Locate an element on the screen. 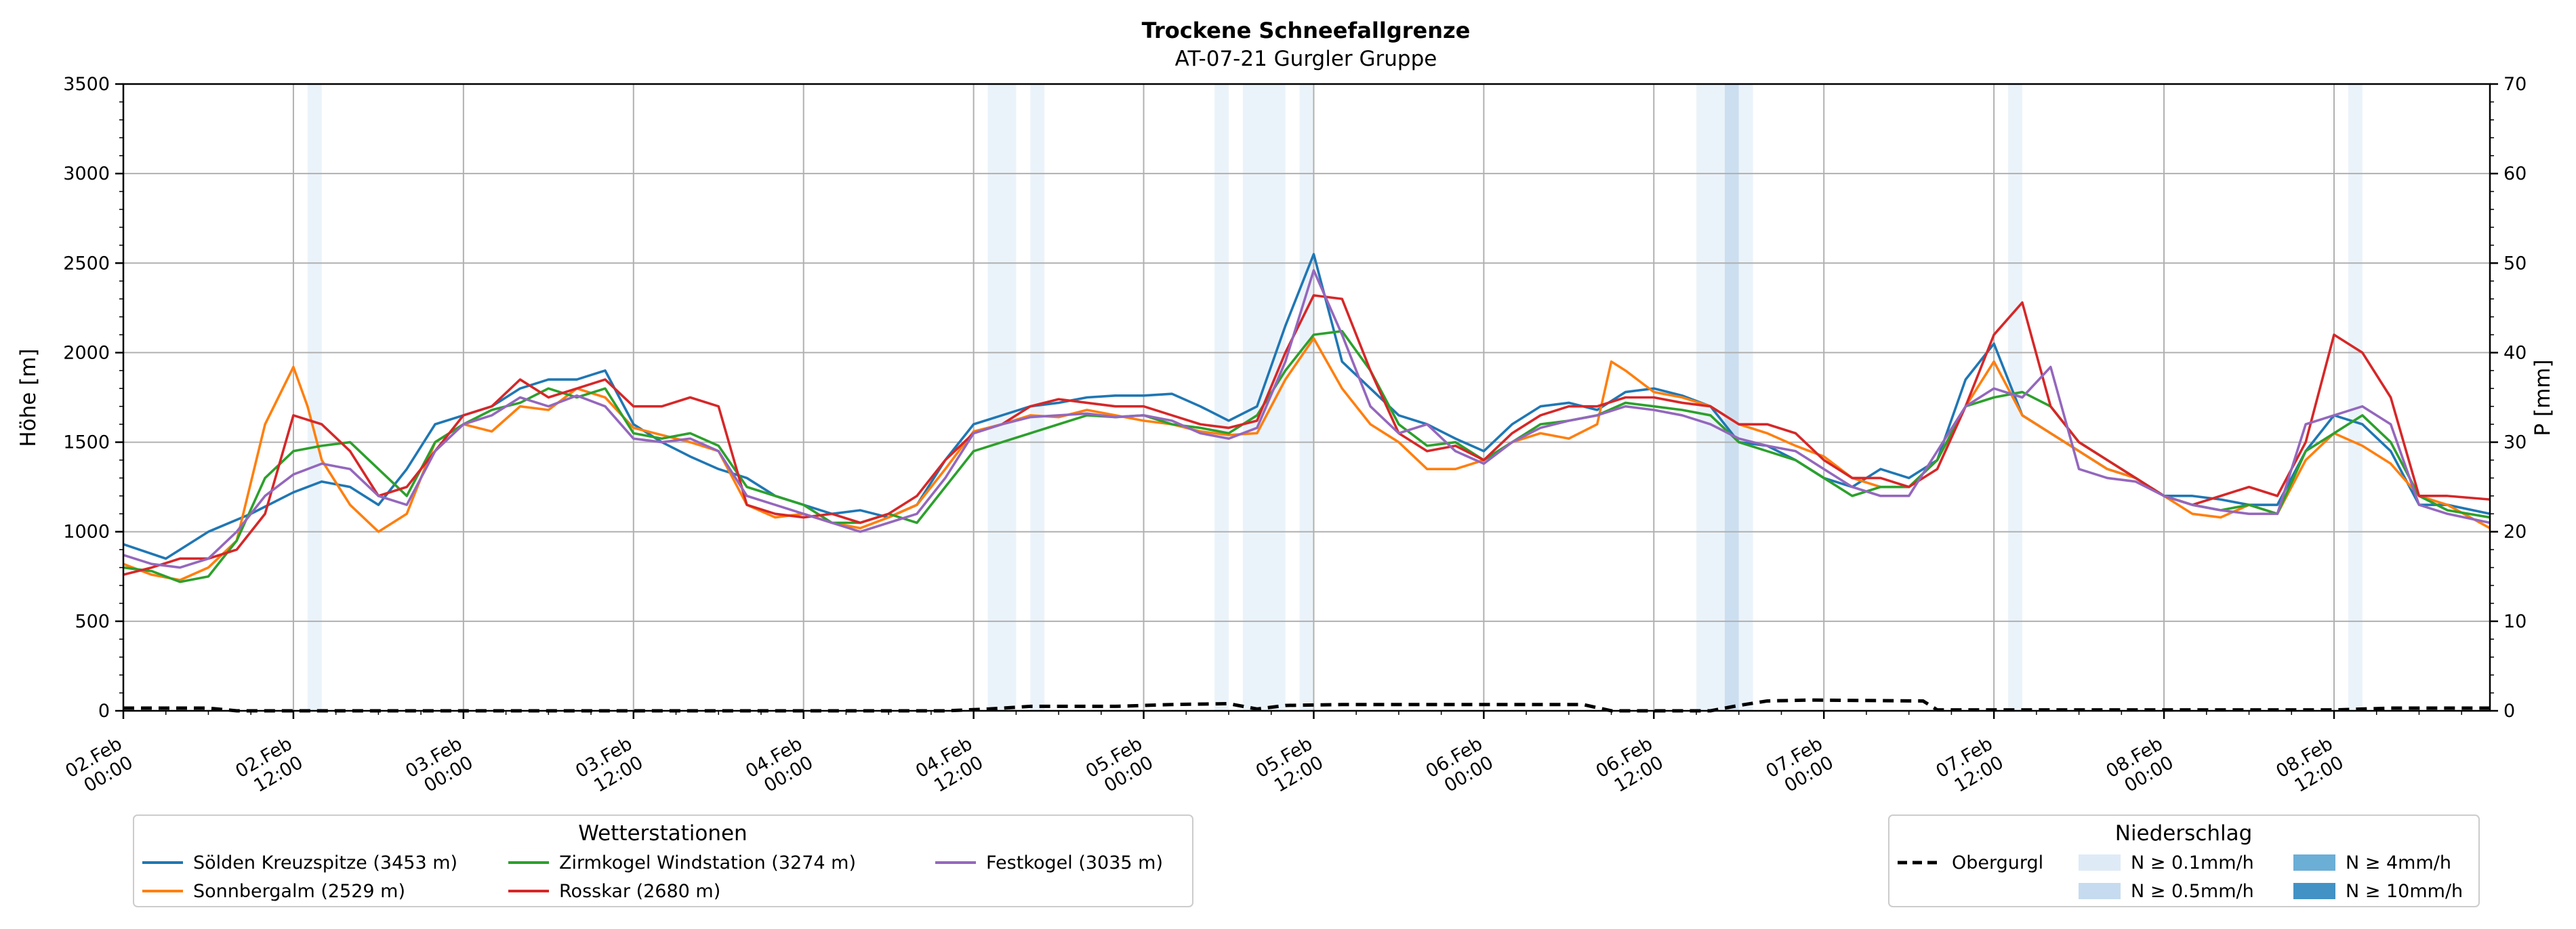 Image resolution: width=2576 pixels, height=929 pixels. ytick-label-0: 0 is located at coordinates (104, 711).